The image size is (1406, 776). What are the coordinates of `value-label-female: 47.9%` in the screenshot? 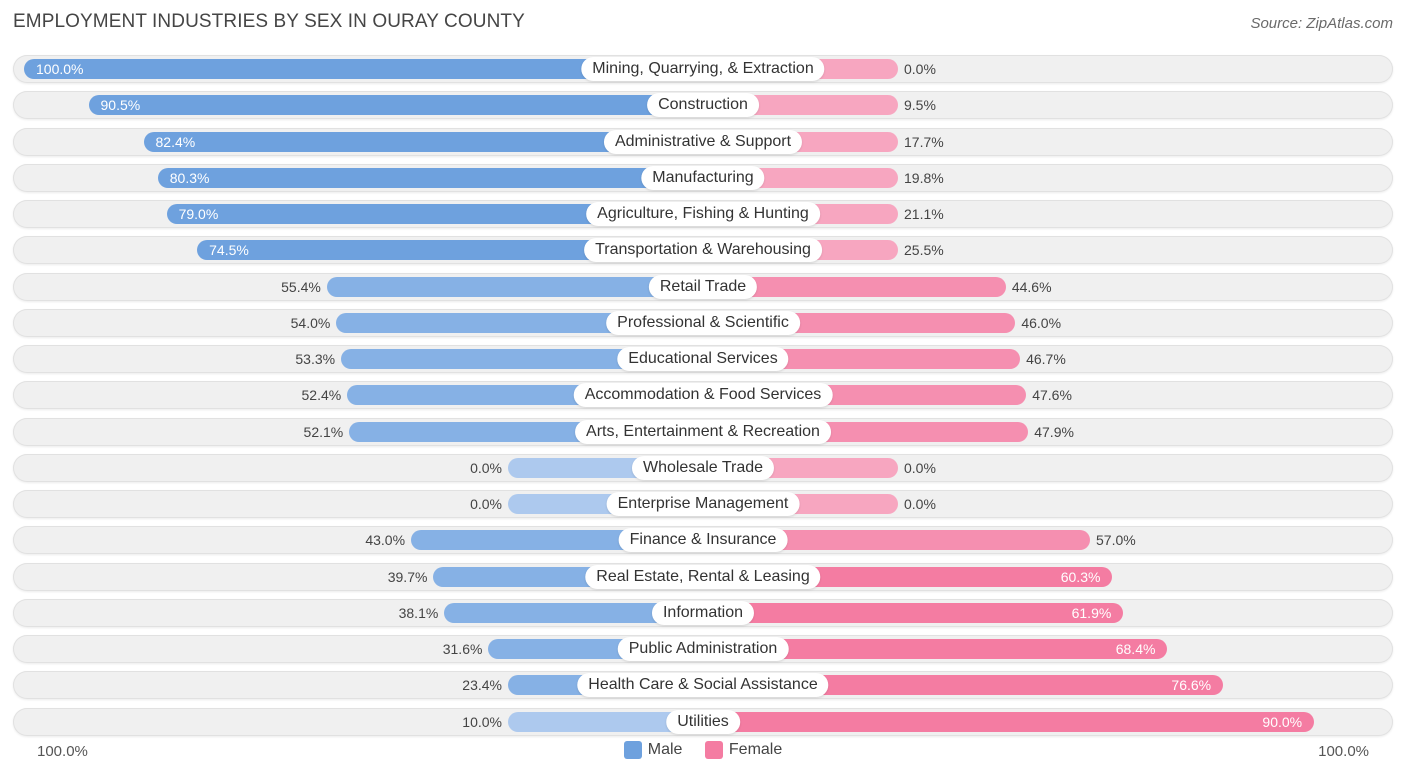 It's located at (1054, 431).